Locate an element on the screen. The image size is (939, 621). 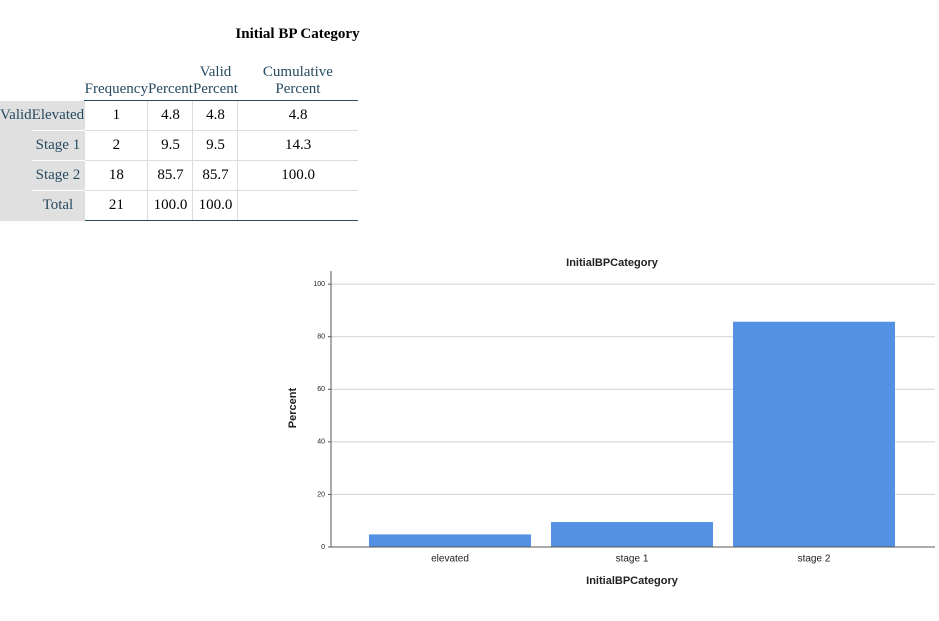
column-header: Frequency is located at coordinates (116, 75).